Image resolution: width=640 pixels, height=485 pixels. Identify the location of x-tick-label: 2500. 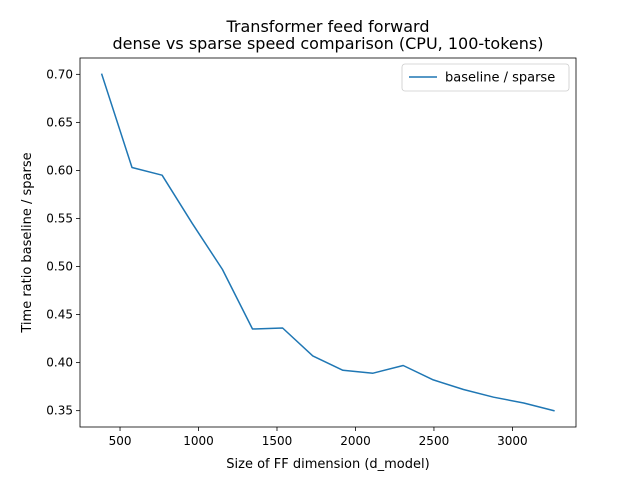
(434, 441).